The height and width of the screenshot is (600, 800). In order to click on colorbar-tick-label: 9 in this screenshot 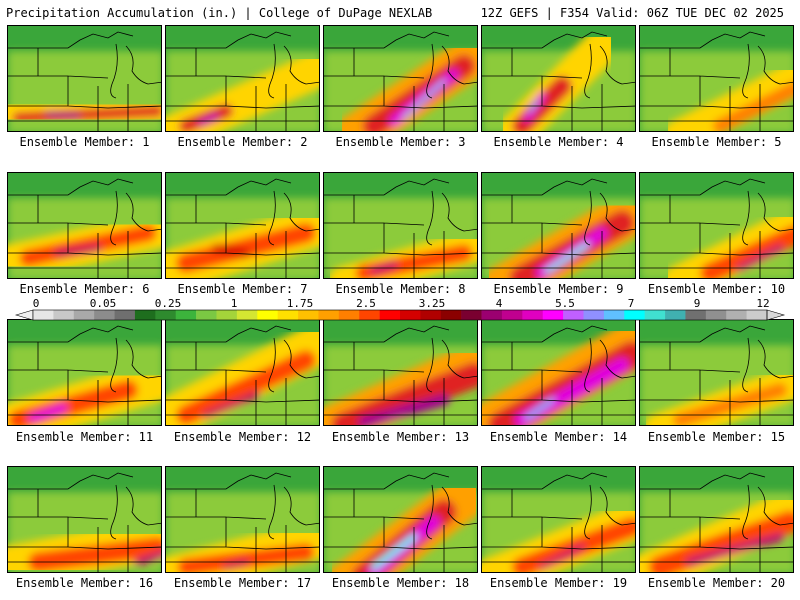, I will do `click(697, 303)`.